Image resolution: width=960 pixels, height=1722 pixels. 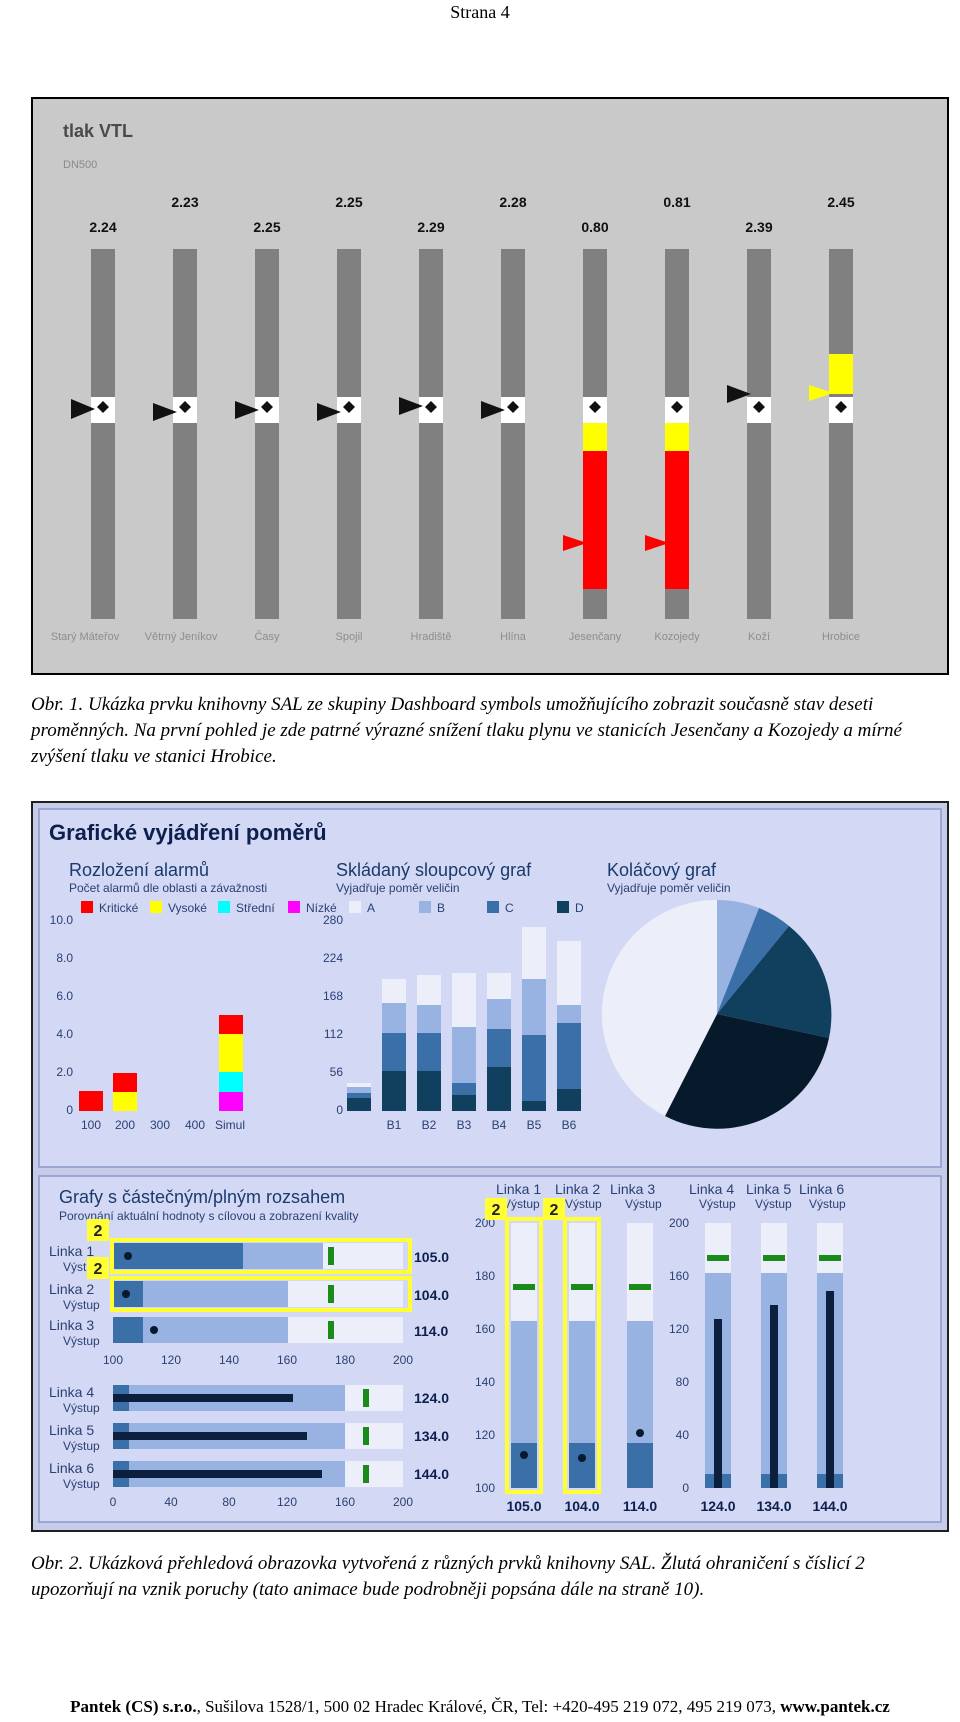 What do you see at coordinates (431, 1257) in the screenshot?
I see `bullet-value: 105.0` at bounding box center [431, 1257].